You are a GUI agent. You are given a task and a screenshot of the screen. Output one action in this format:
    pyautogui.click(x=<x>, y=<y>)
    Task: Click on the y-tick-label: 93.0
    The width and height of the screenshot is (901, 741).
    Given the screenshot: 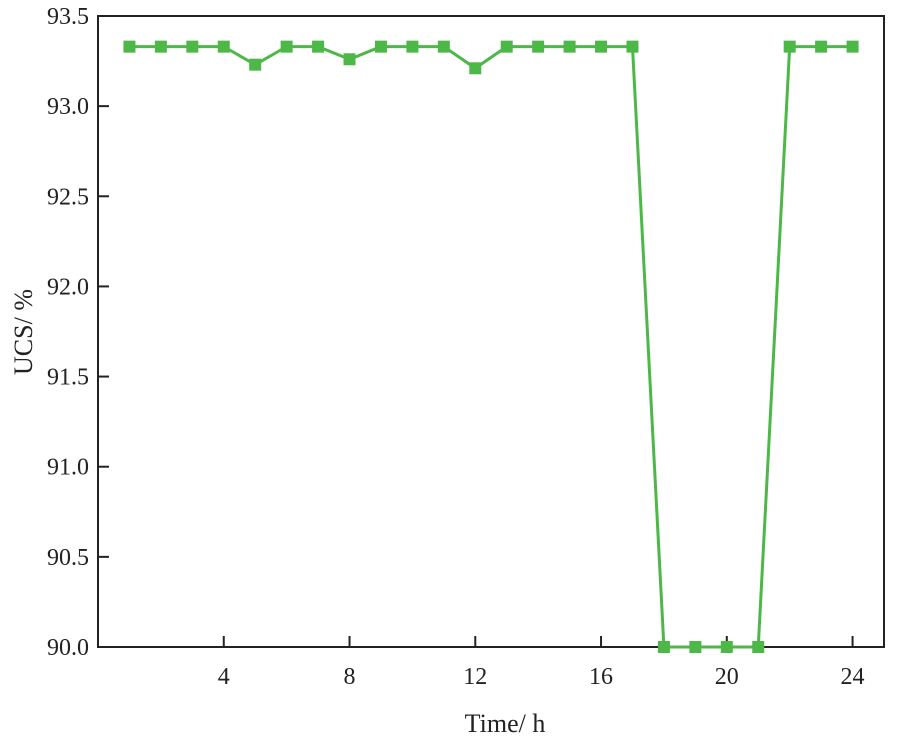 What is the action you would take?
    pyautogui.click(x=68, y=107)
    